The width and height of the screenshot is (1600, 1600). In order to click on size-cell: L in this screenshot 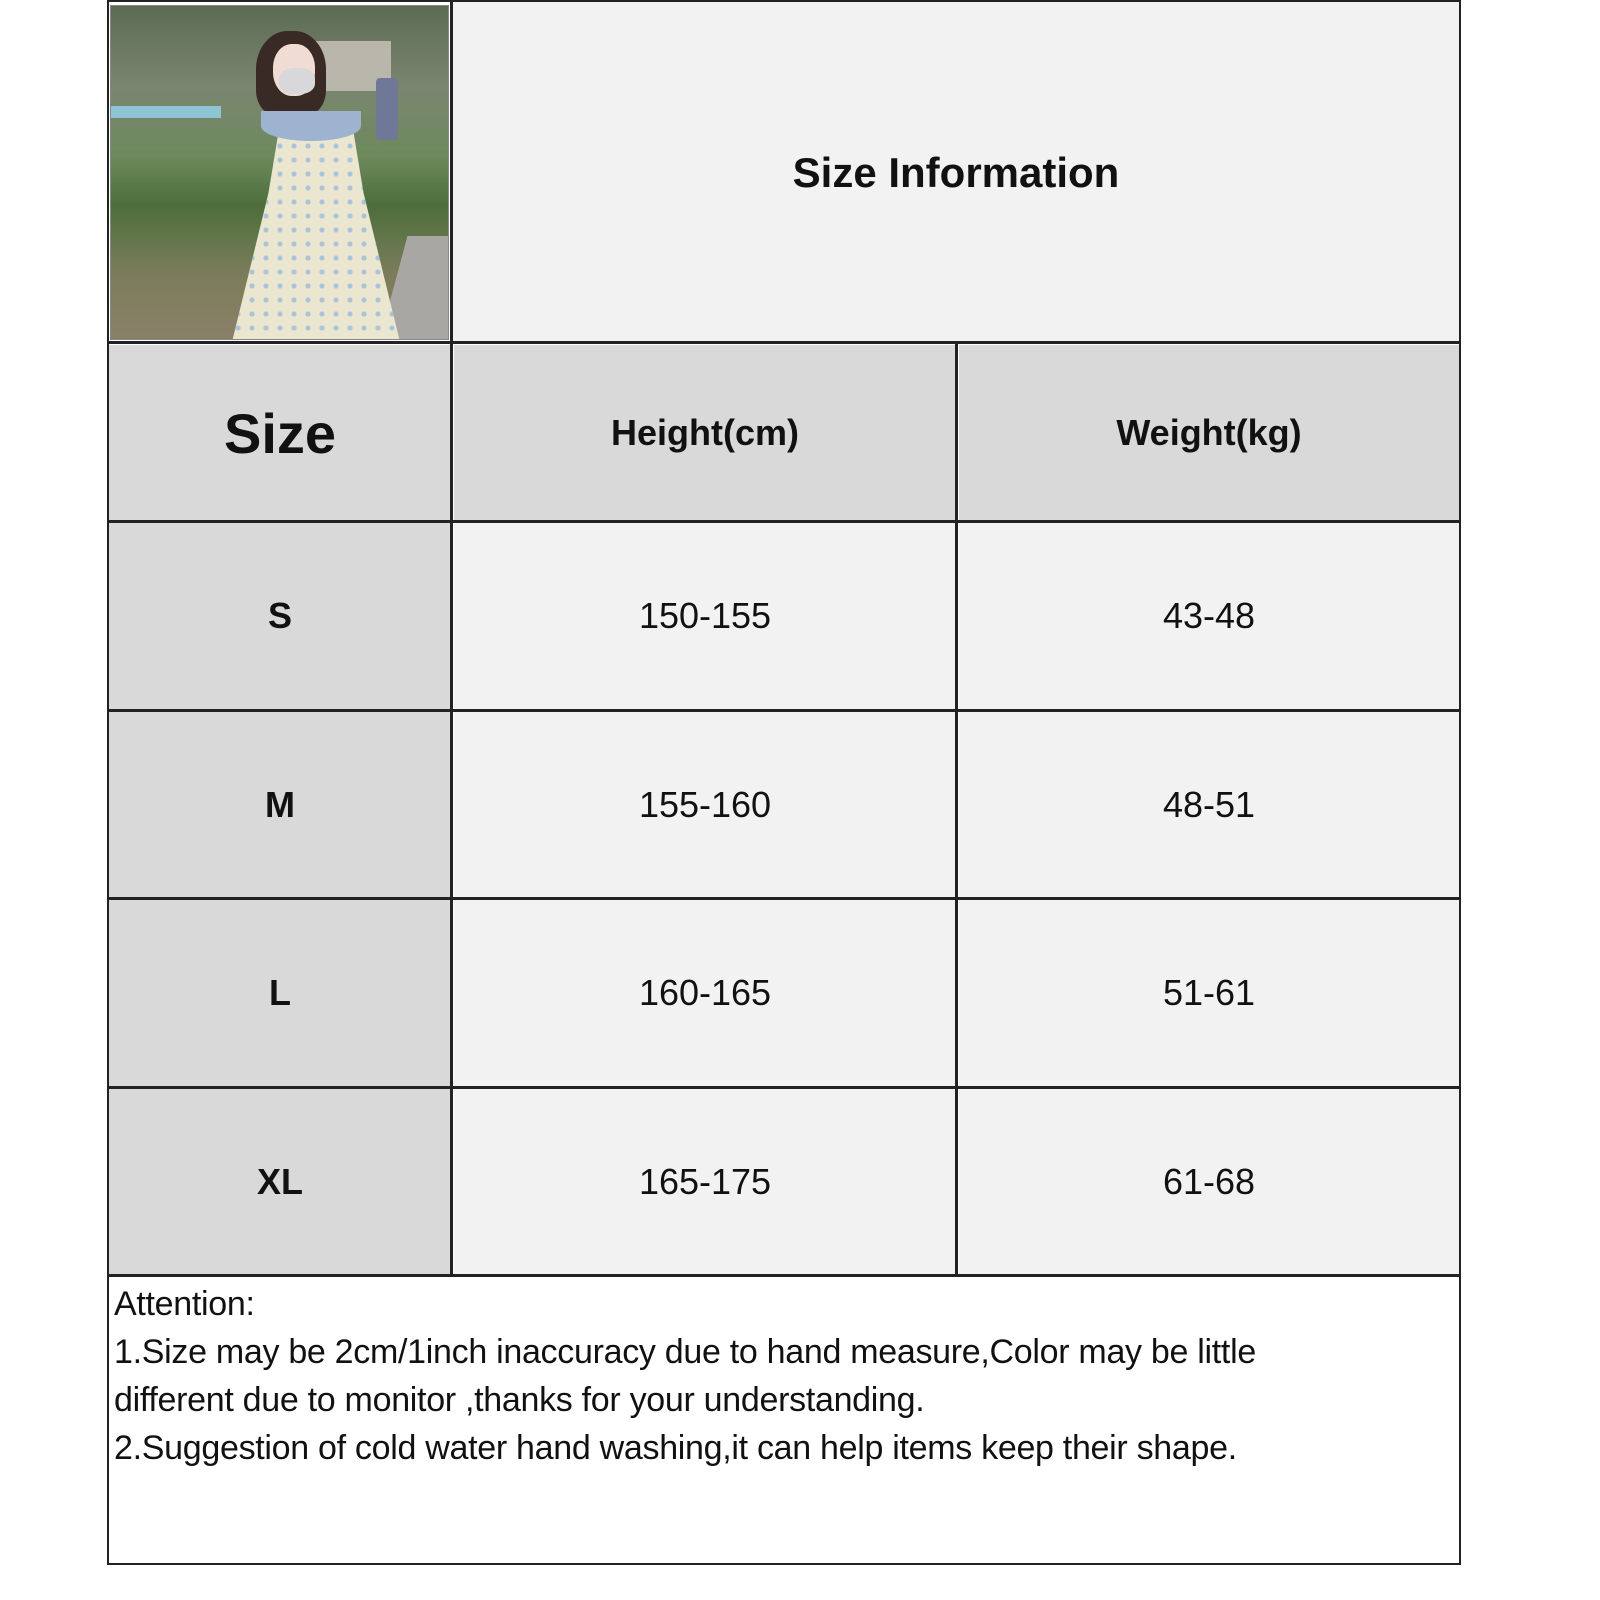, I will do `click(280, 993)`.